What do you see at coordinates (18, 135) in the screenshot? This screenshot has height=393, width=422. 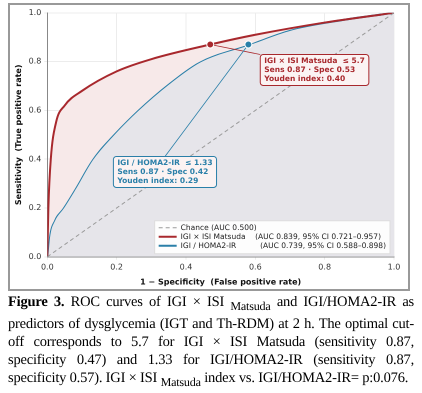 I see `y-axis-title: Sensitivity (True positive rate)` at bounding box center [18, 135].